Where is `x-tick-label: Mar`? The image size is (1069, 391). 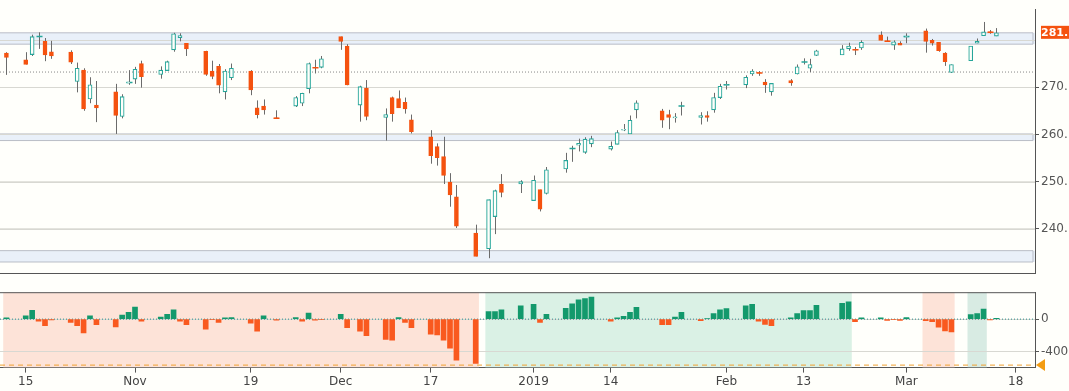
x-tick-label: Mar is located at coordinates (906, 380).